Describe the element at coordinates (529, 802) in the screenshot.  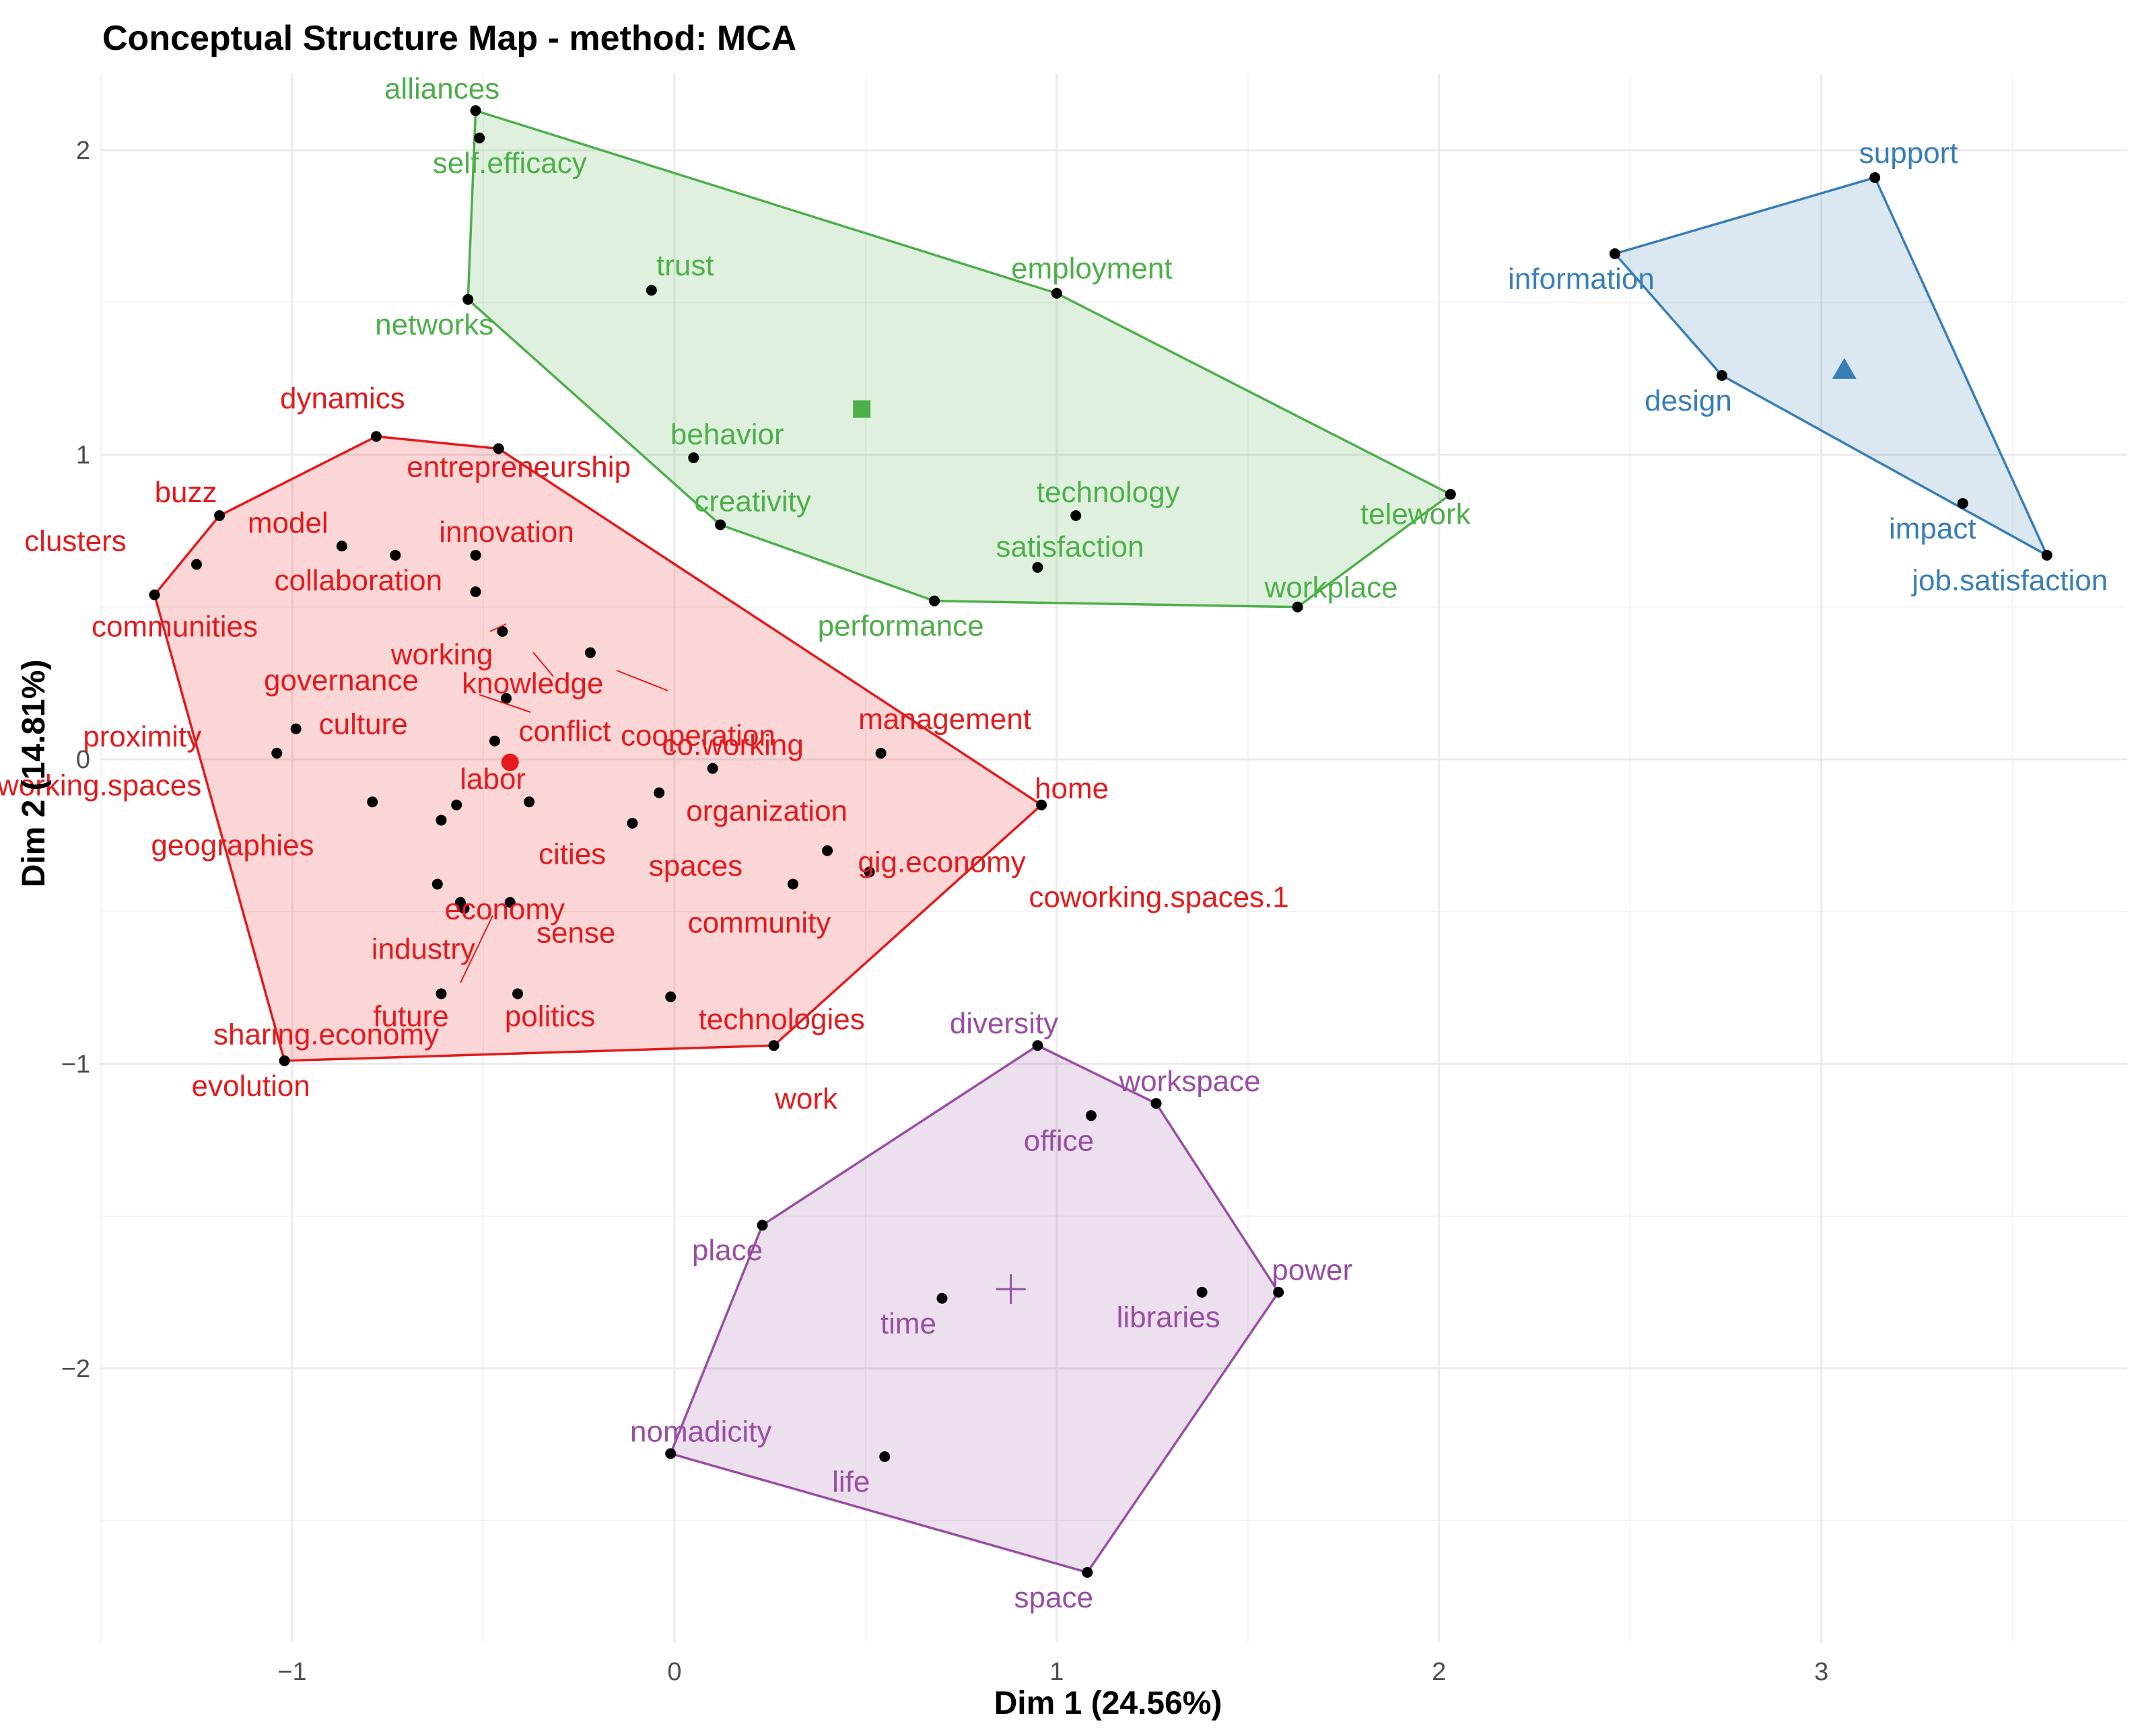
I see `point-cities` at that location.